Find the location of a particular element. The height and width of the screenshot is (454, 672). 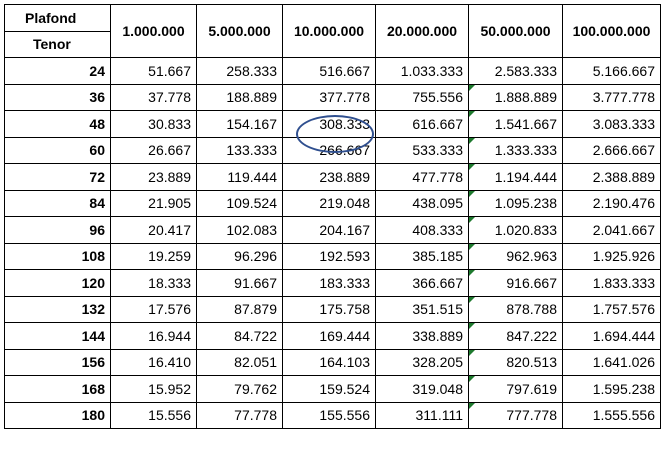

tenor-label: Tenor is located at coordinates (57, 44).